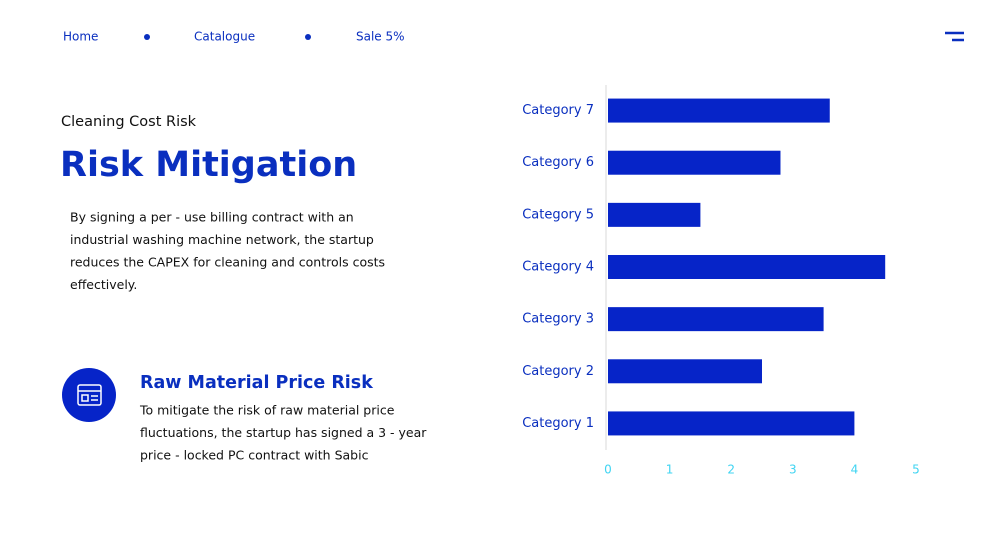 The height and width of the screenshot is (559, 993). I want to click on eyebrow: Cleaning Cost Risk, so click(129, 122).